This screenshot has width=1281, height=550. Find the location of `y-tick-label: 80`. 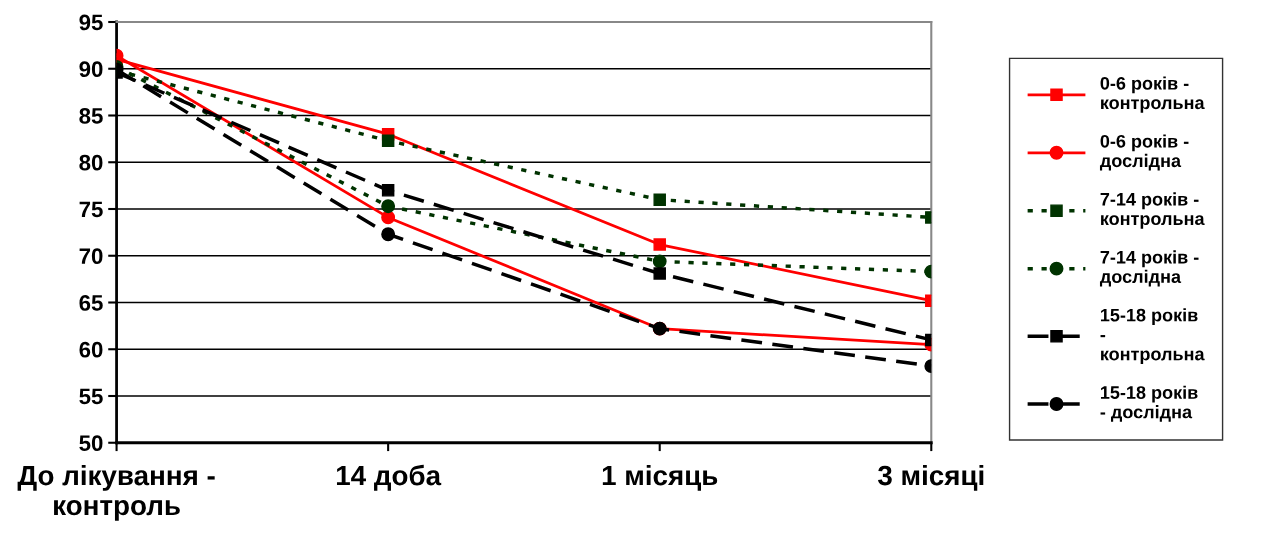

y-tick-label: 80 is located at coordinates (91, 162).